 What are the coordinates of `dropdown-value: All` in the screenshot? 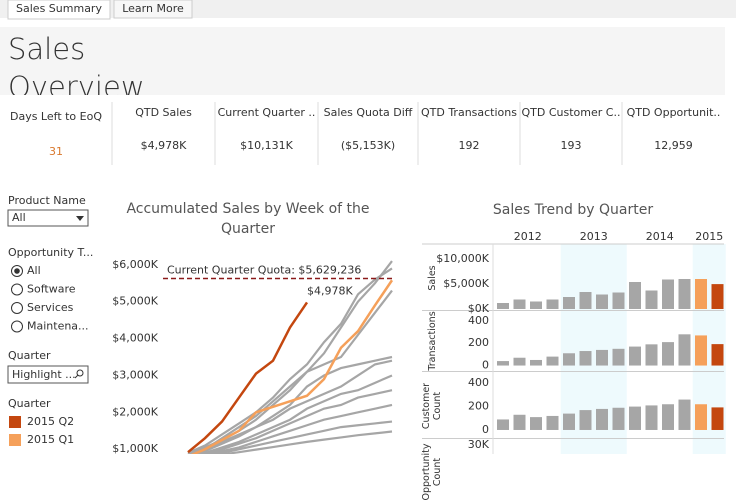 It's located at (19, 217).